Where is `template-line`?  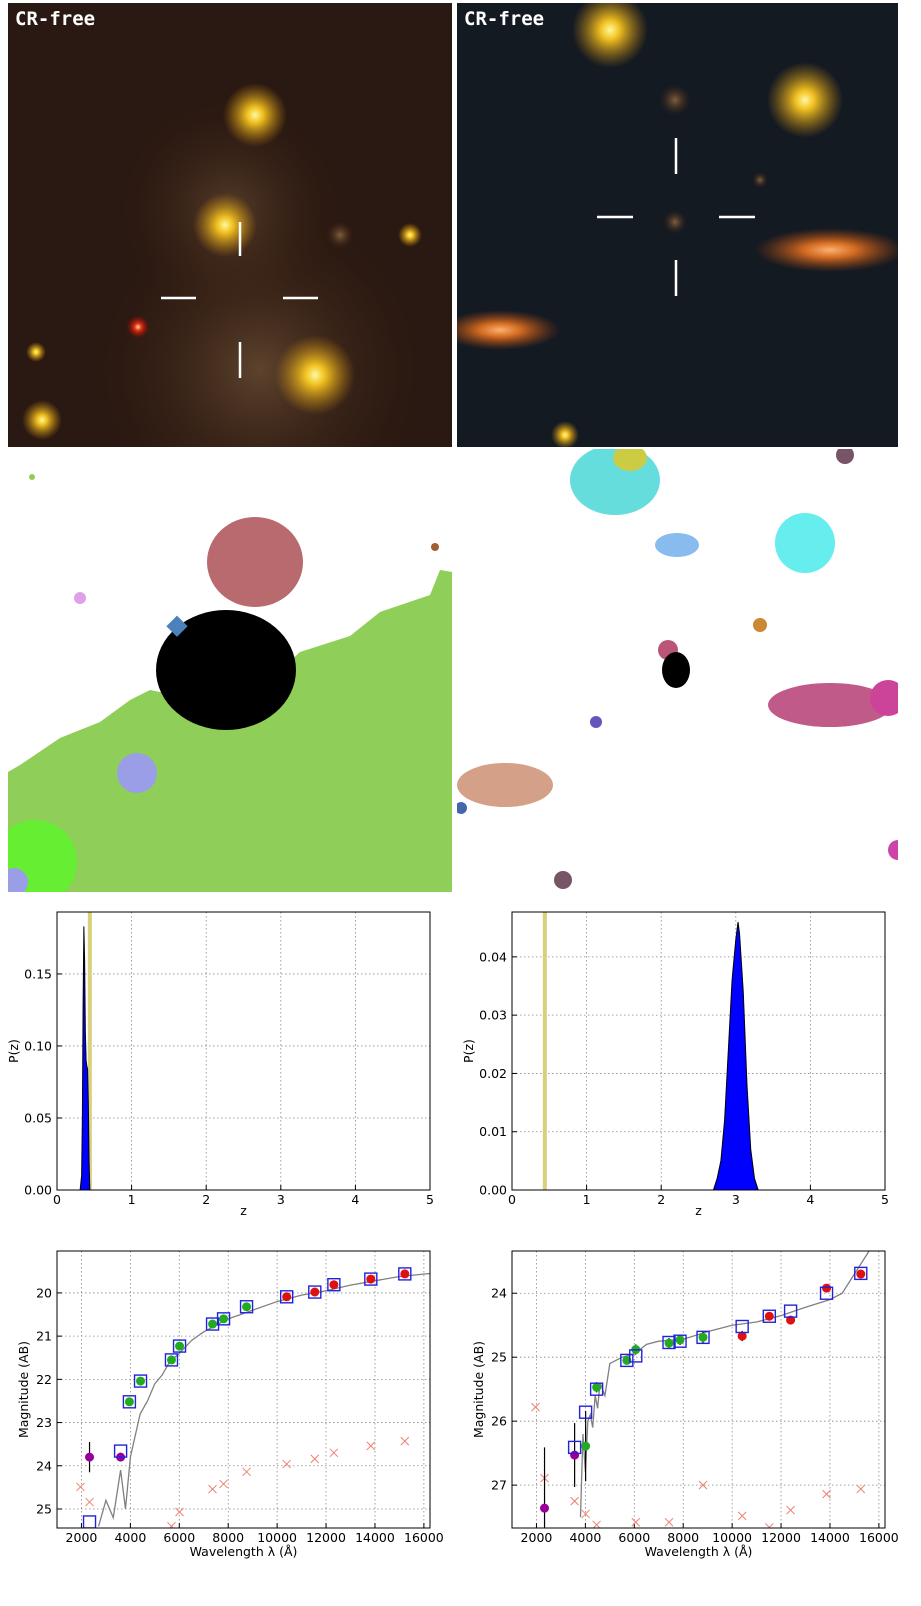
template-line is located at coordinates (263, 1399).